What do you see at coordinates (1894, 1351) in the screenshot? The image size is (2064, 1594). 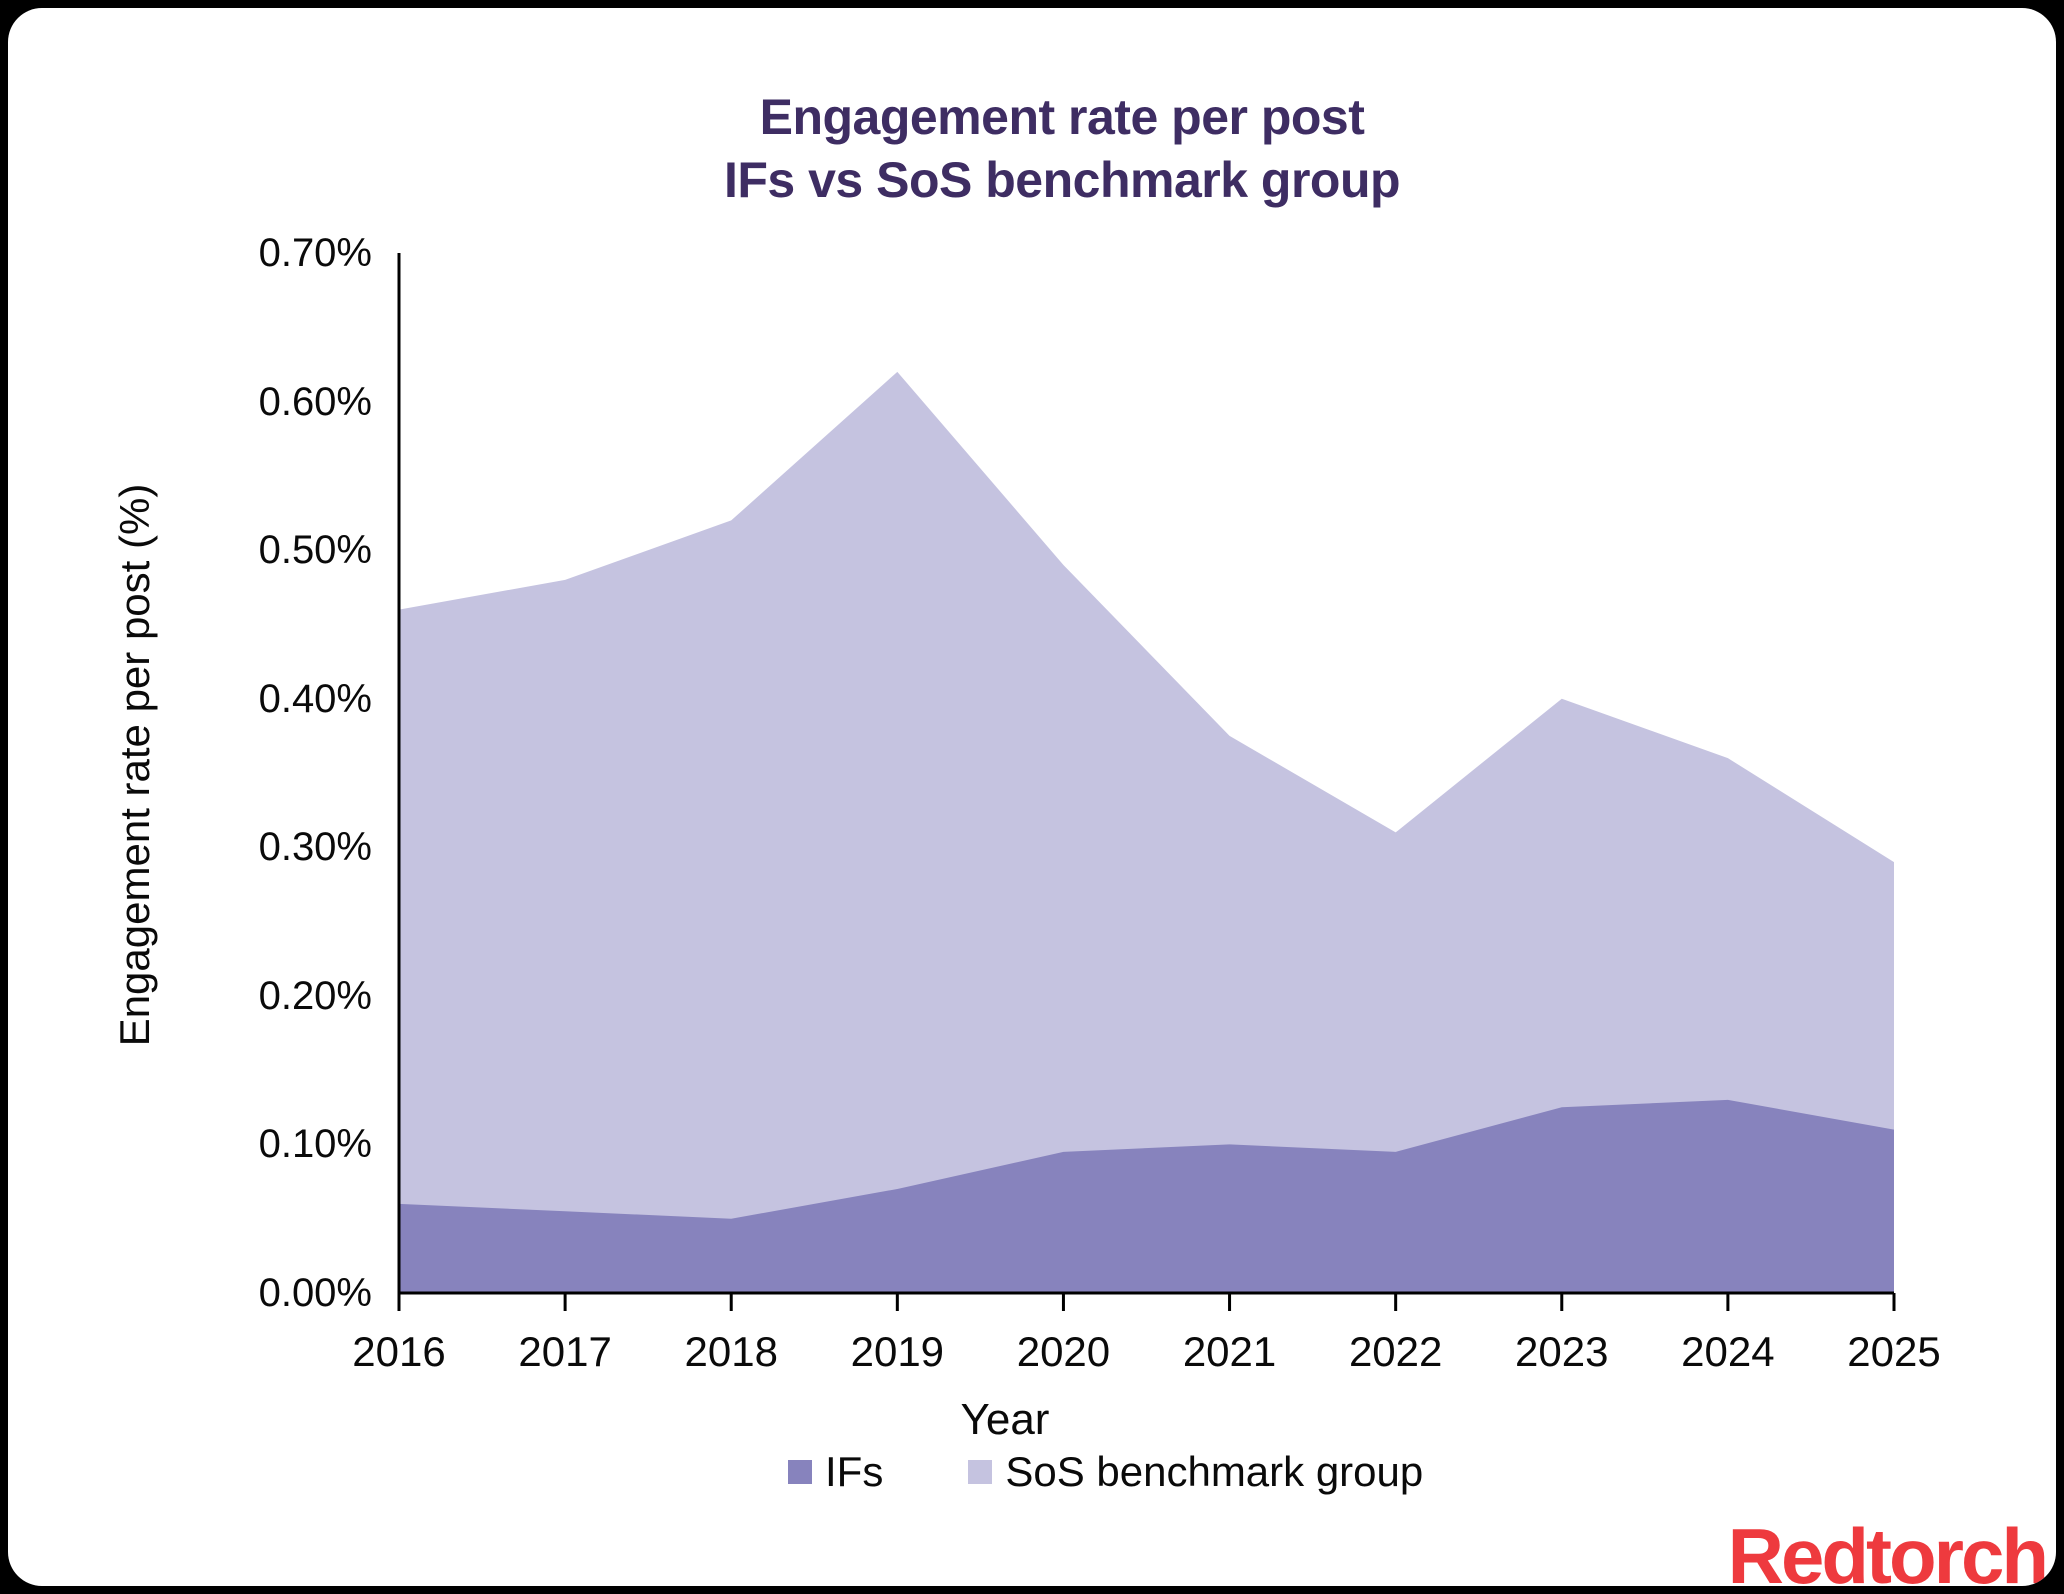 I see `x-tick-label: 2025` at bounding box center [1894, 1351].